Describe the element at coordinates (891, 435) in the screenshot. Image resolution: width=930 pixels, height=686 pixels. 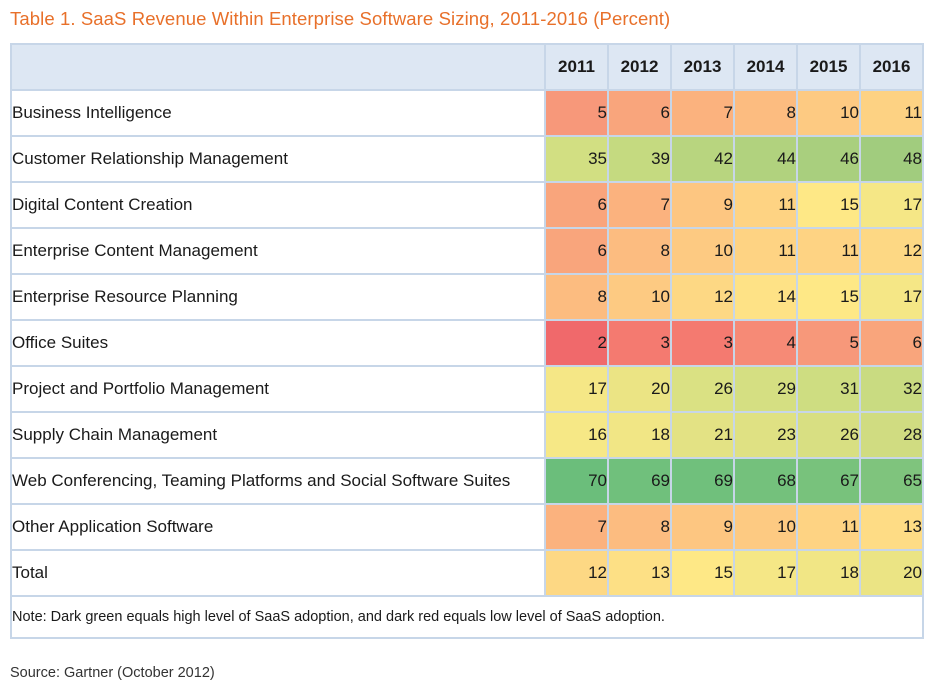
I see `value-cell: 28` at that location.